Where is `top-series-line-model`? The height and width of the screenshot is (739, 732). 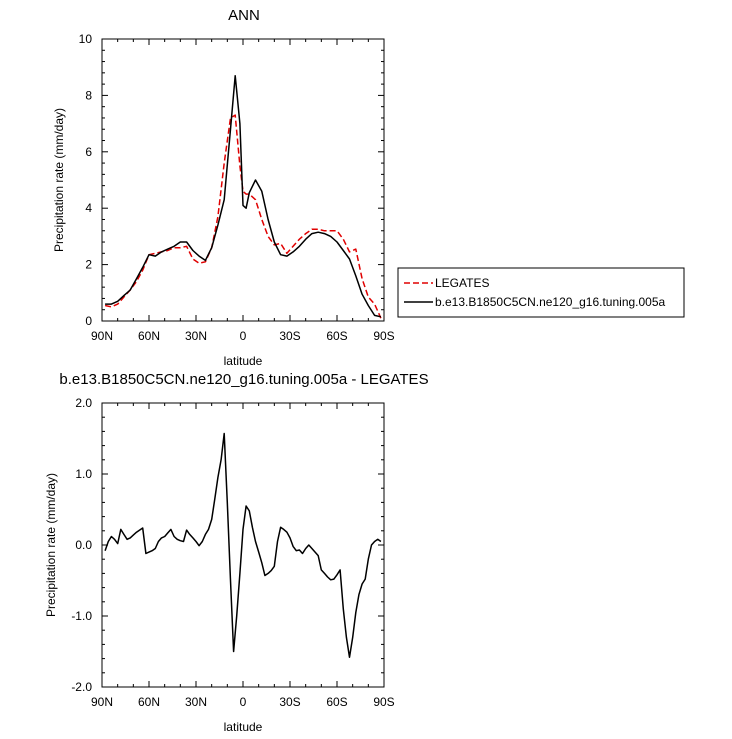 top-series-line-model is located at coordinates (243, 196).